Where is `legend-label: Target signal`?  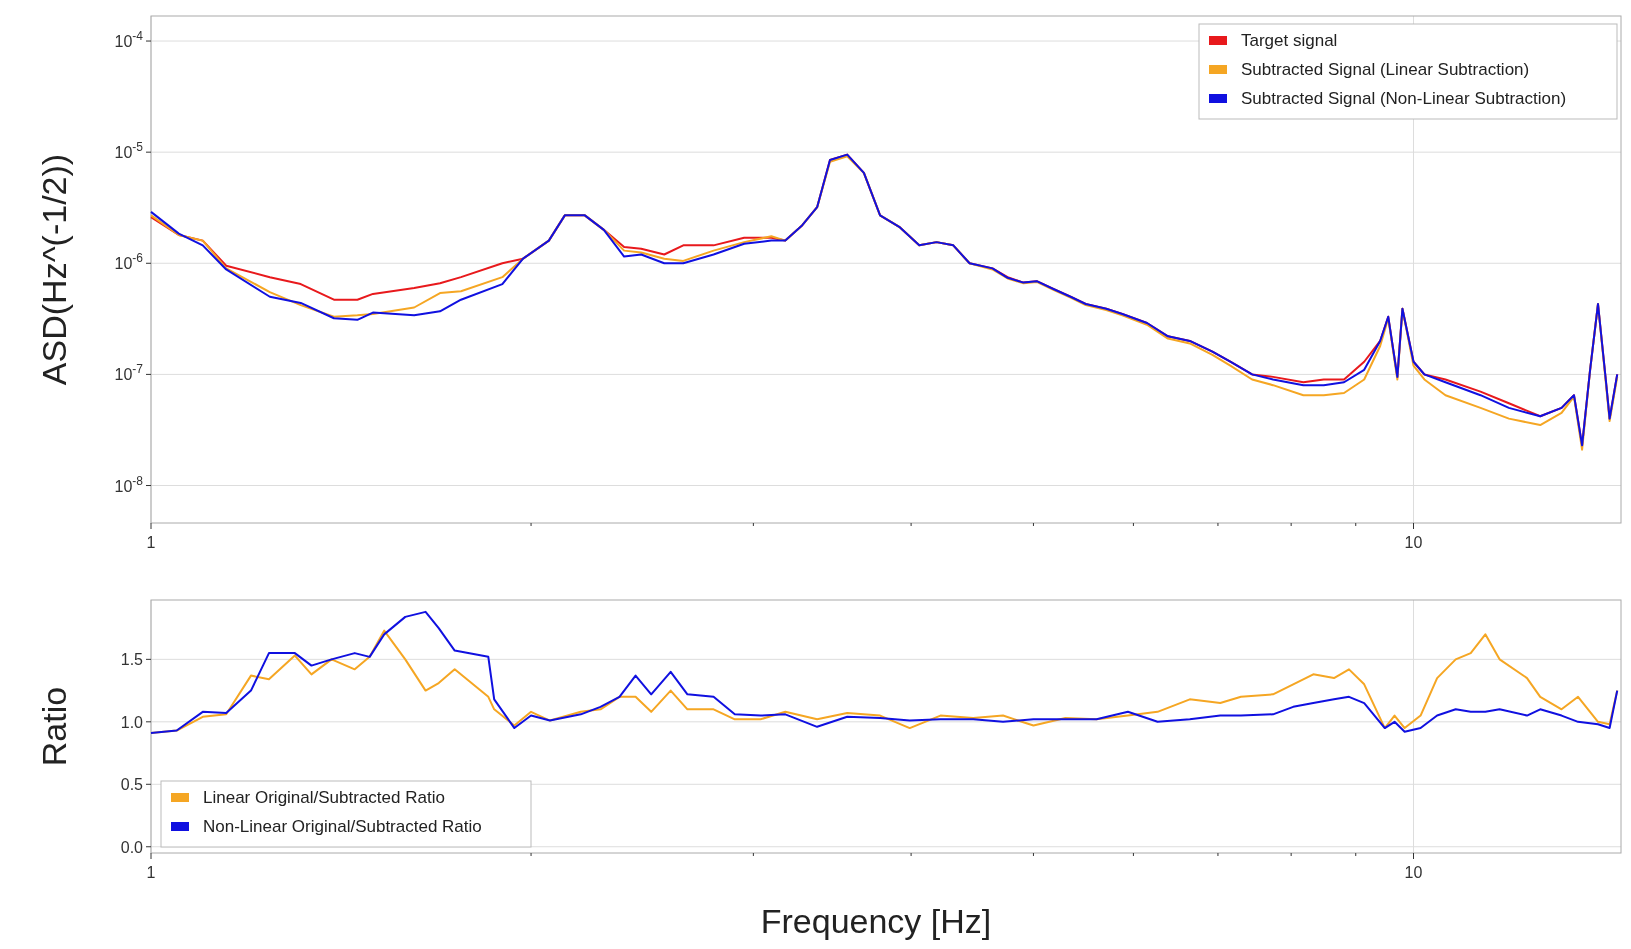 legend-label: Target signal is located at coordinates (1289, 40).